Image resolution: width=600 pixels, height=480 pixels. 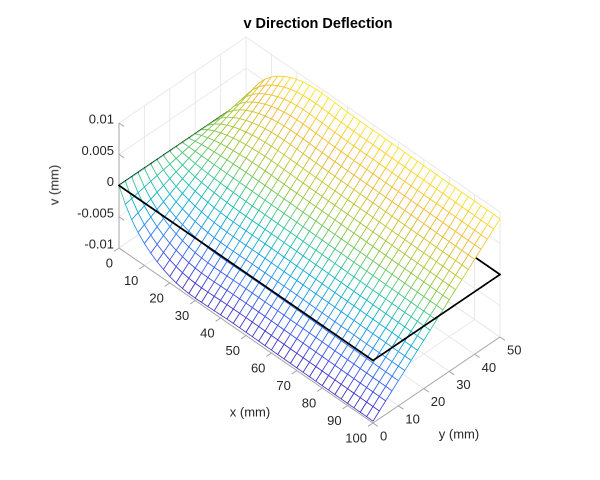 I want to click on z-axis-label: v (mm), so click(x=54, y=185).